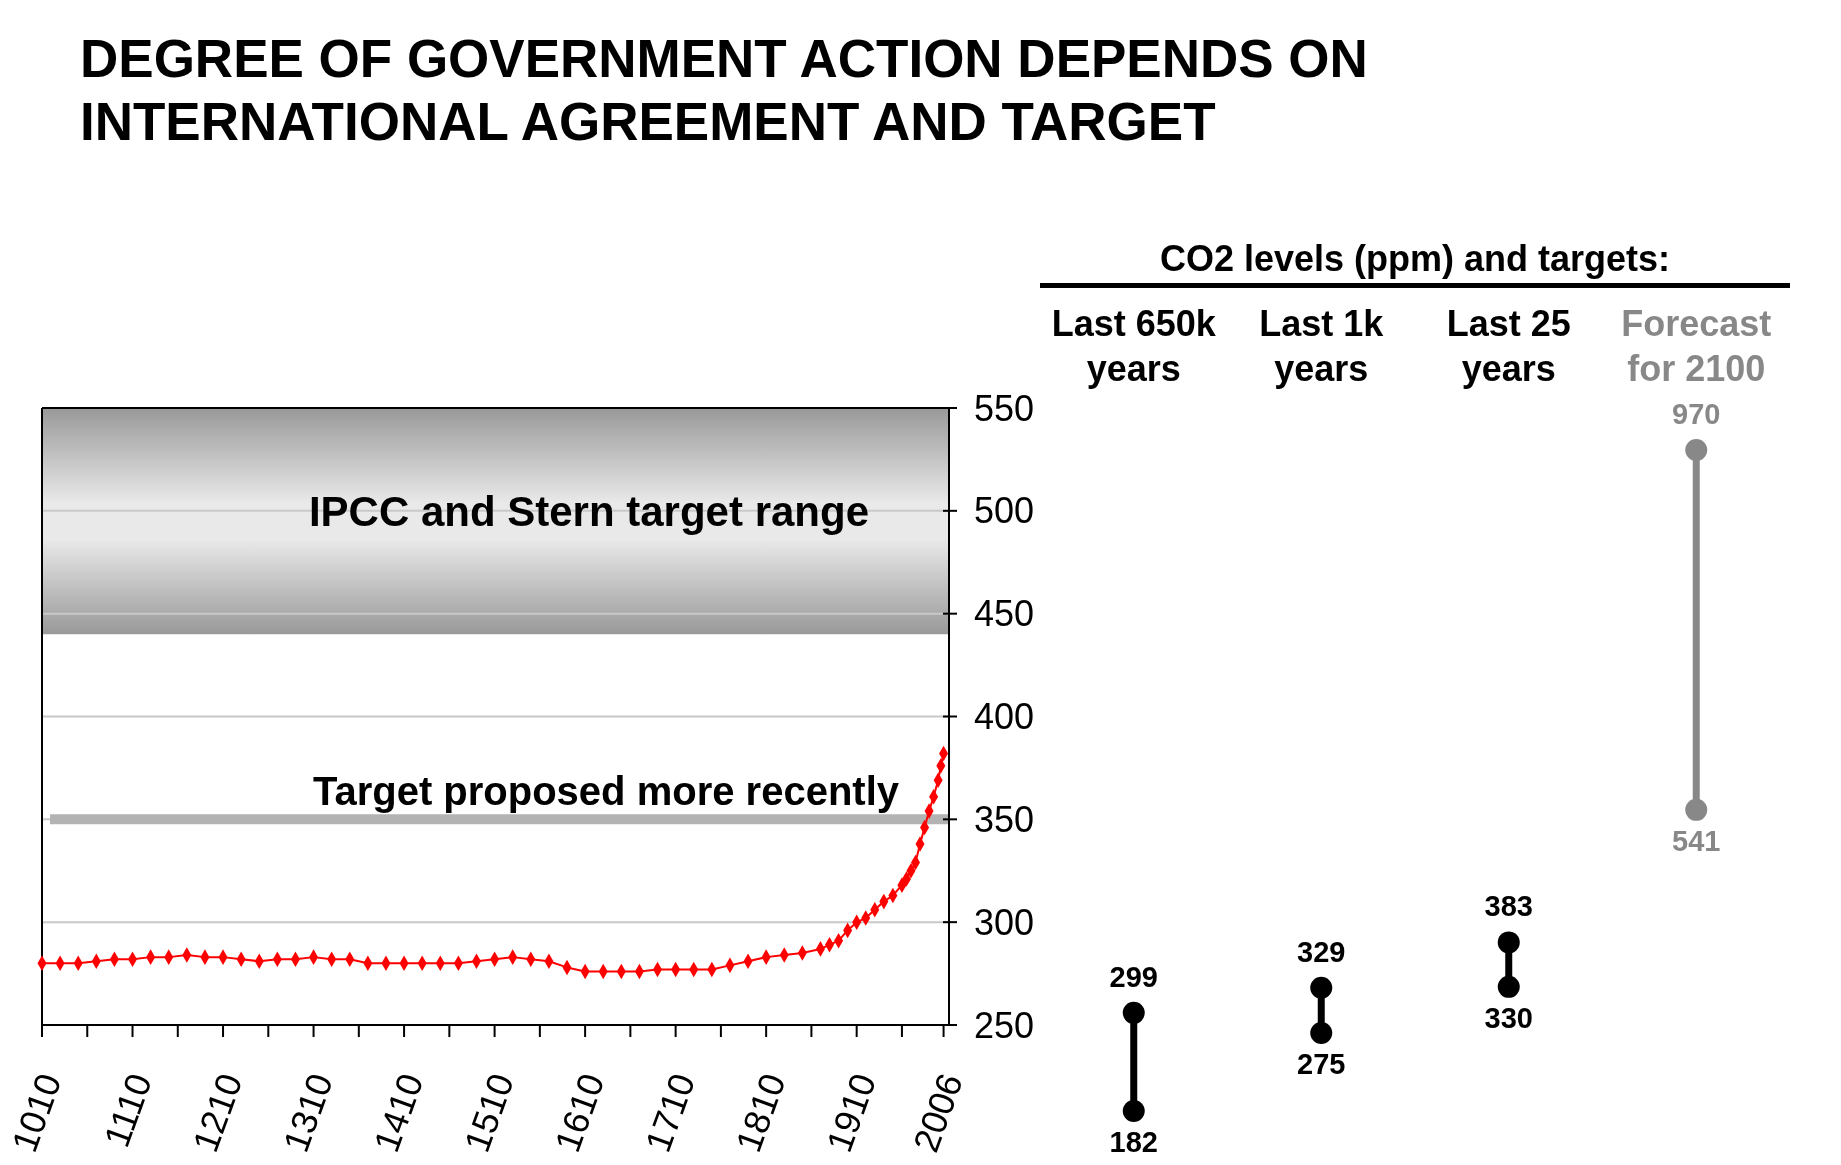 The width and height of the screenshot is (1841, 1165). Describe the element at coordinates (489, 1113) in the screenshot. I see `x-tick-label: 1510` at that location.